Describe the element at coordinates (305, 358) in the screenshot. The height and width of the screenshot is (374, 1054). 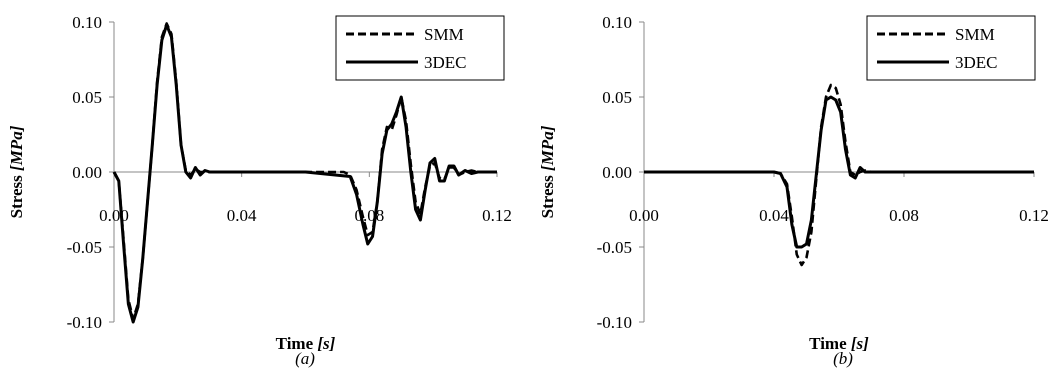
I see `panel-caption: (a)` at that location.